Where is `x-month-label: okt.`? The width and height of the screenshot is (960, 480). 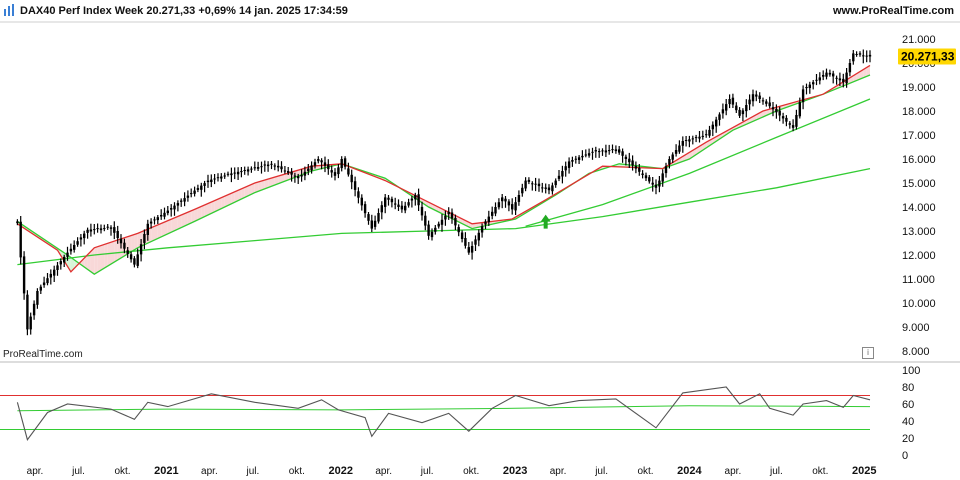 x-month-label: okt. is located at coordinates (820, 471).